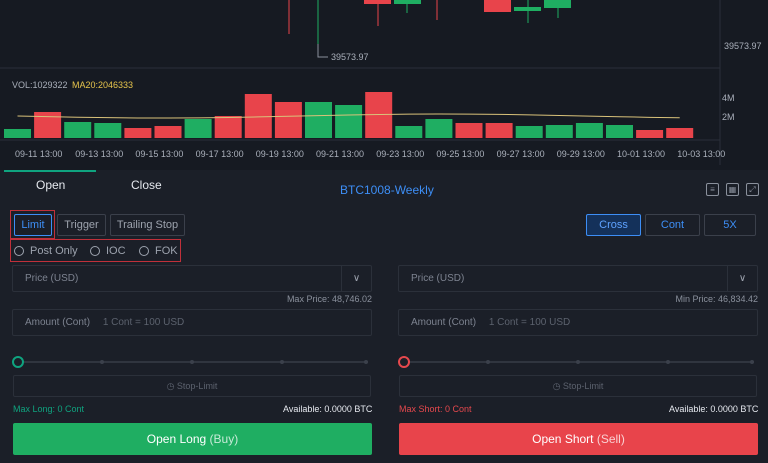  Describe the element at coordinates (387, 190) in the screenshot. I see `contract-name: BTC1008-Weekly` at that location.